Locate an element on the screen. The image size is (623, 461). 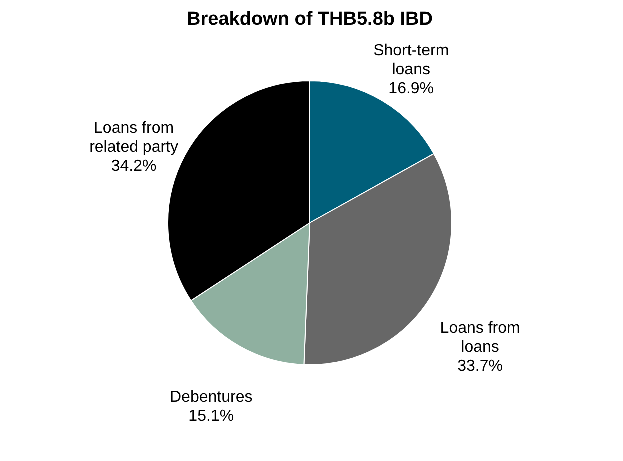
data-label: 34.2% is located at coordinates (134, 166).